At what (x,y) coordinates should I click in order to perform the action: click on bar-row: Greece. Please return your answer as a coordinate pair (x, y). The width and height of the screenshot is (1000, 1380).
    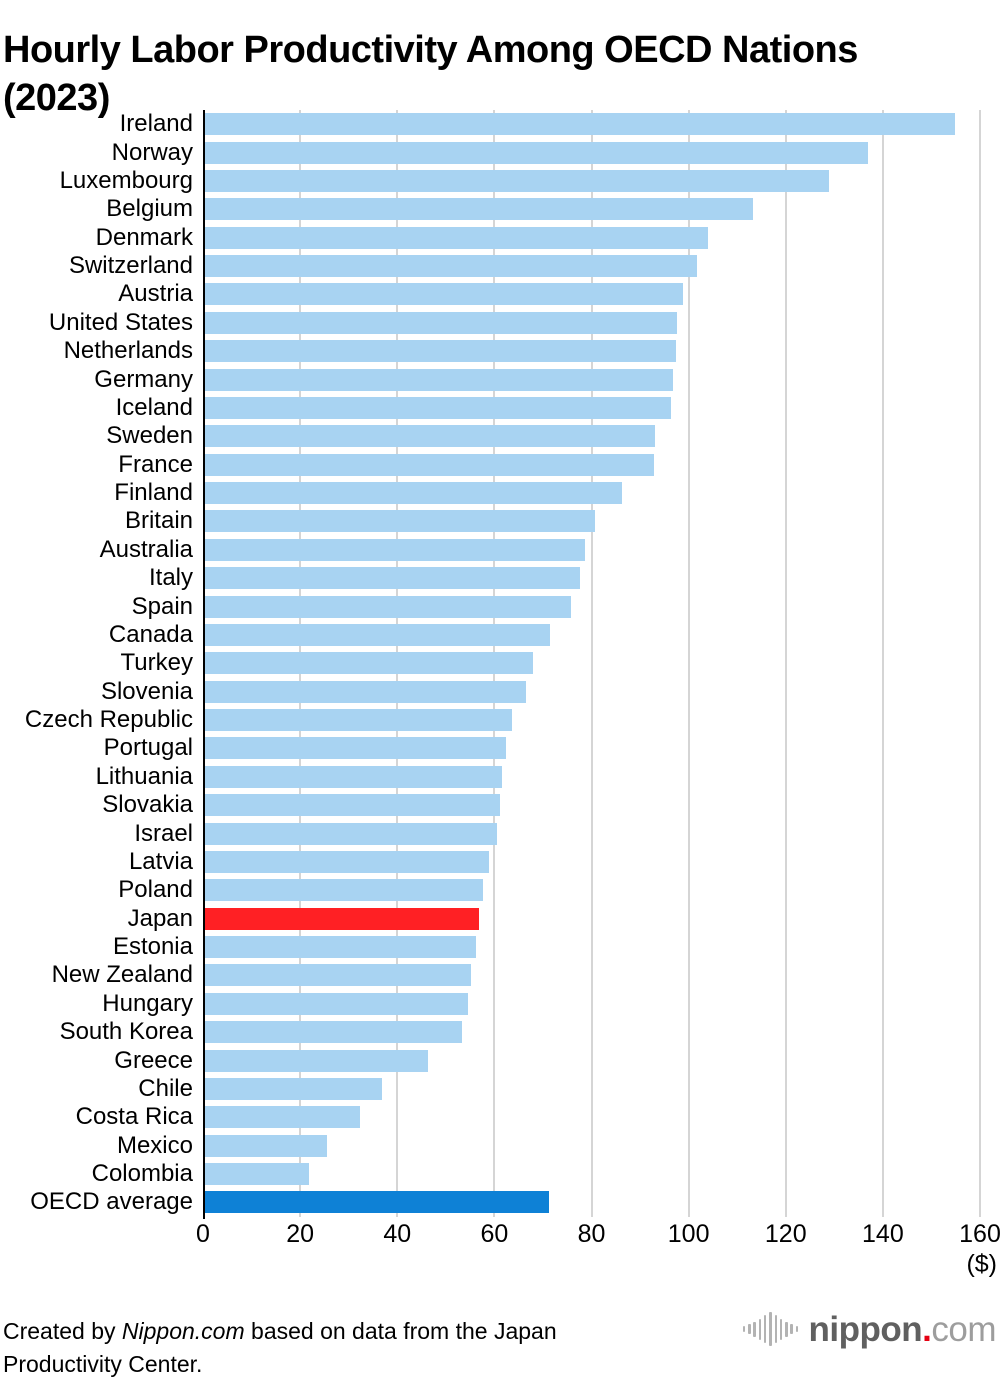
    Looking at the image, I should click on (500, 1060).